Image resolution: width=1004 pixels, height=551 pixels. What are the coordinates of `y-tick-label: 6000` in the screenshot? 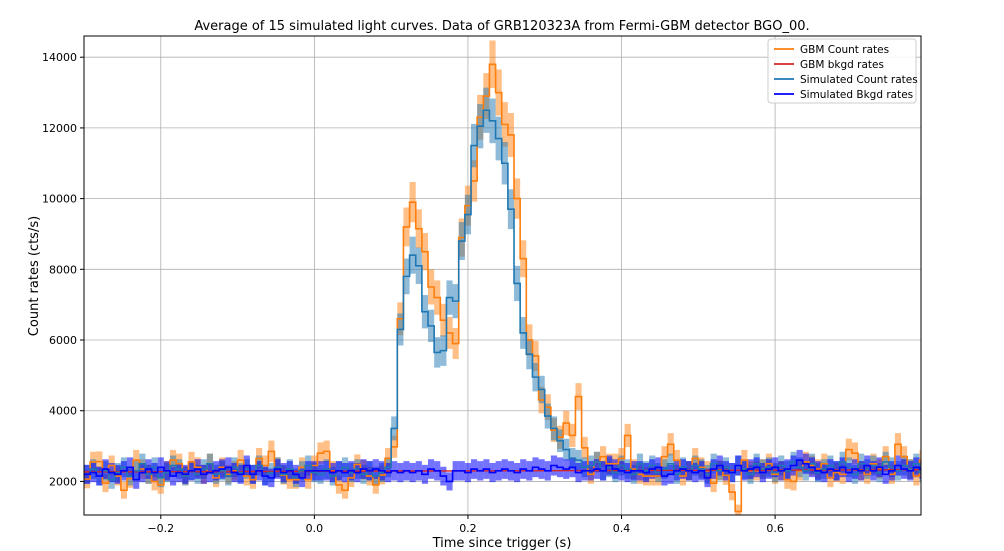 It's located at (63, 340).